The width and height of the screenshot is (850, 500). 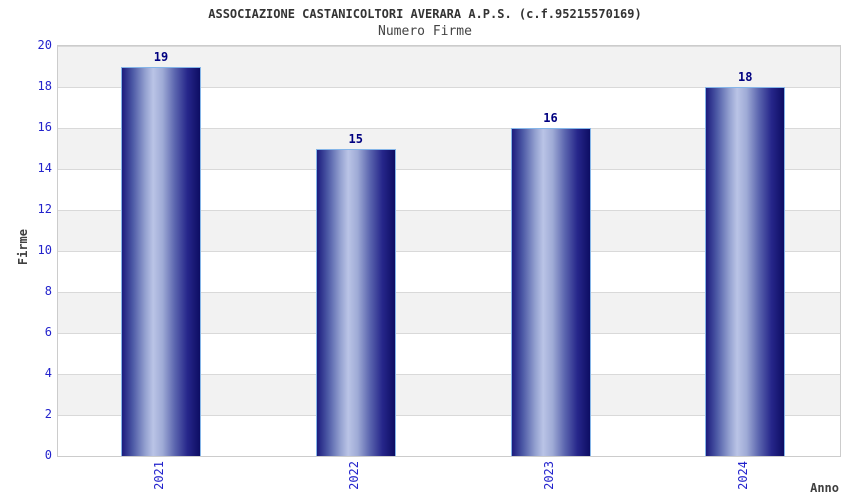 What do you see at coordinates (48, 455) in the screenshot?
I see `y-tick-label: 0` at bounding box center [48, 455].